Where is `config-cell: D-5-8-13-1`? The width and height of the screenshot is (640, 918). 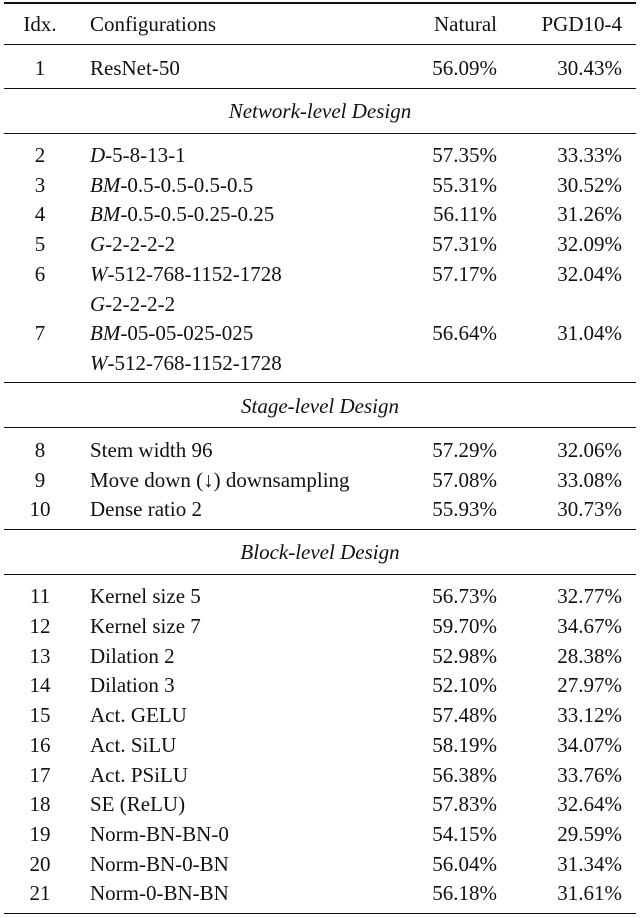 config-cell: D-5-8-13-1 is located at coordinates (138, 155).